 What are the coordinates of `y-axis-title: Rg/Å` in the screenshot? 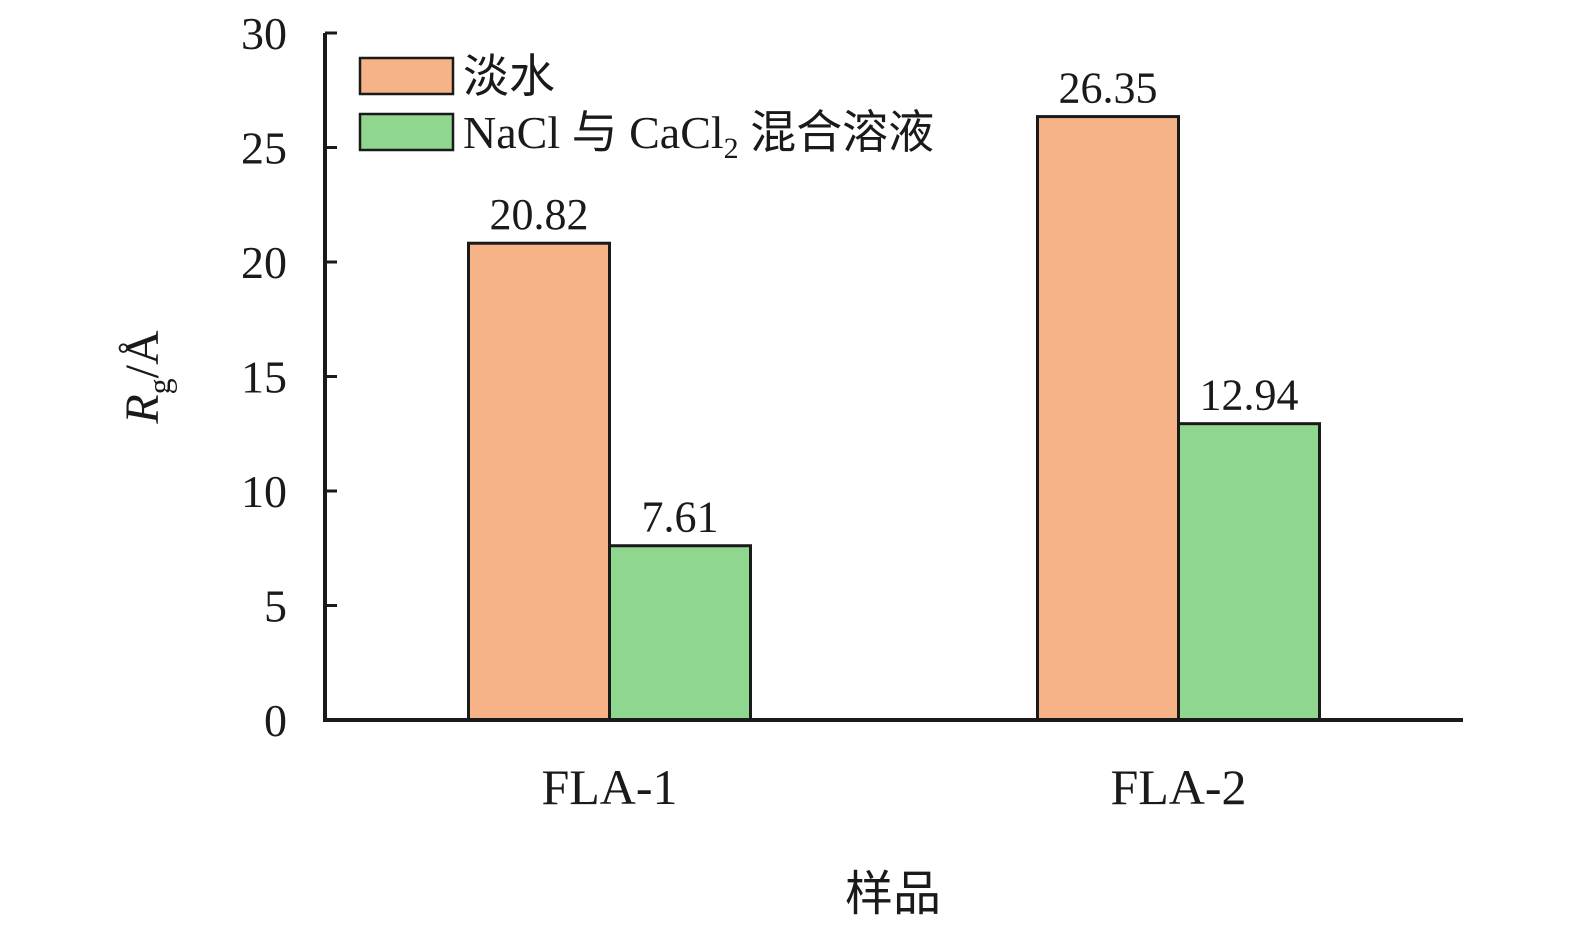 It's located at (146, 377).